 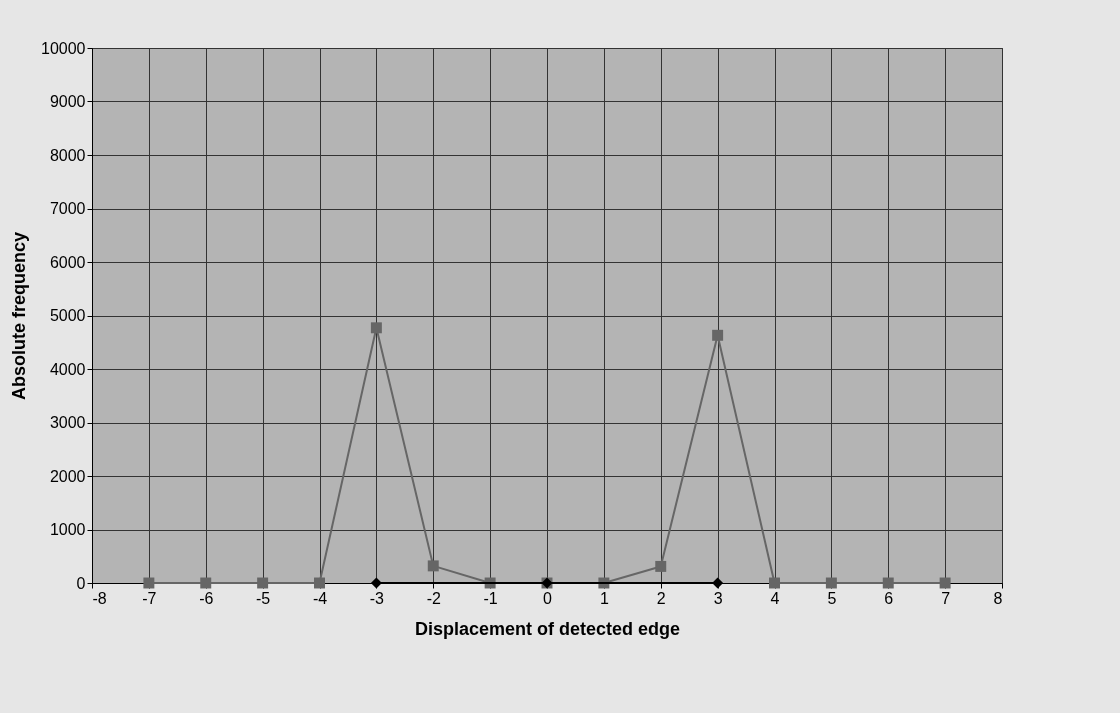 I want to click on y-tick-label: 2000, so click(x=67, y=476).